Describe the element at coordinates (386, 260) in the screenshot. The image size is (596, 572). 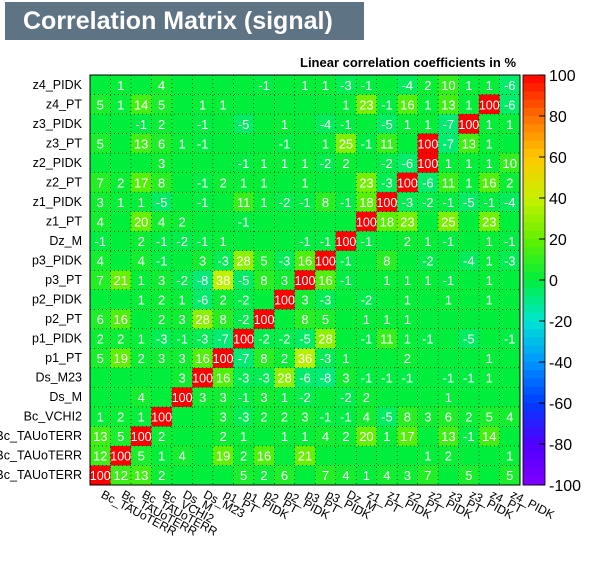
I see `cell-value-label: 8` at that location.